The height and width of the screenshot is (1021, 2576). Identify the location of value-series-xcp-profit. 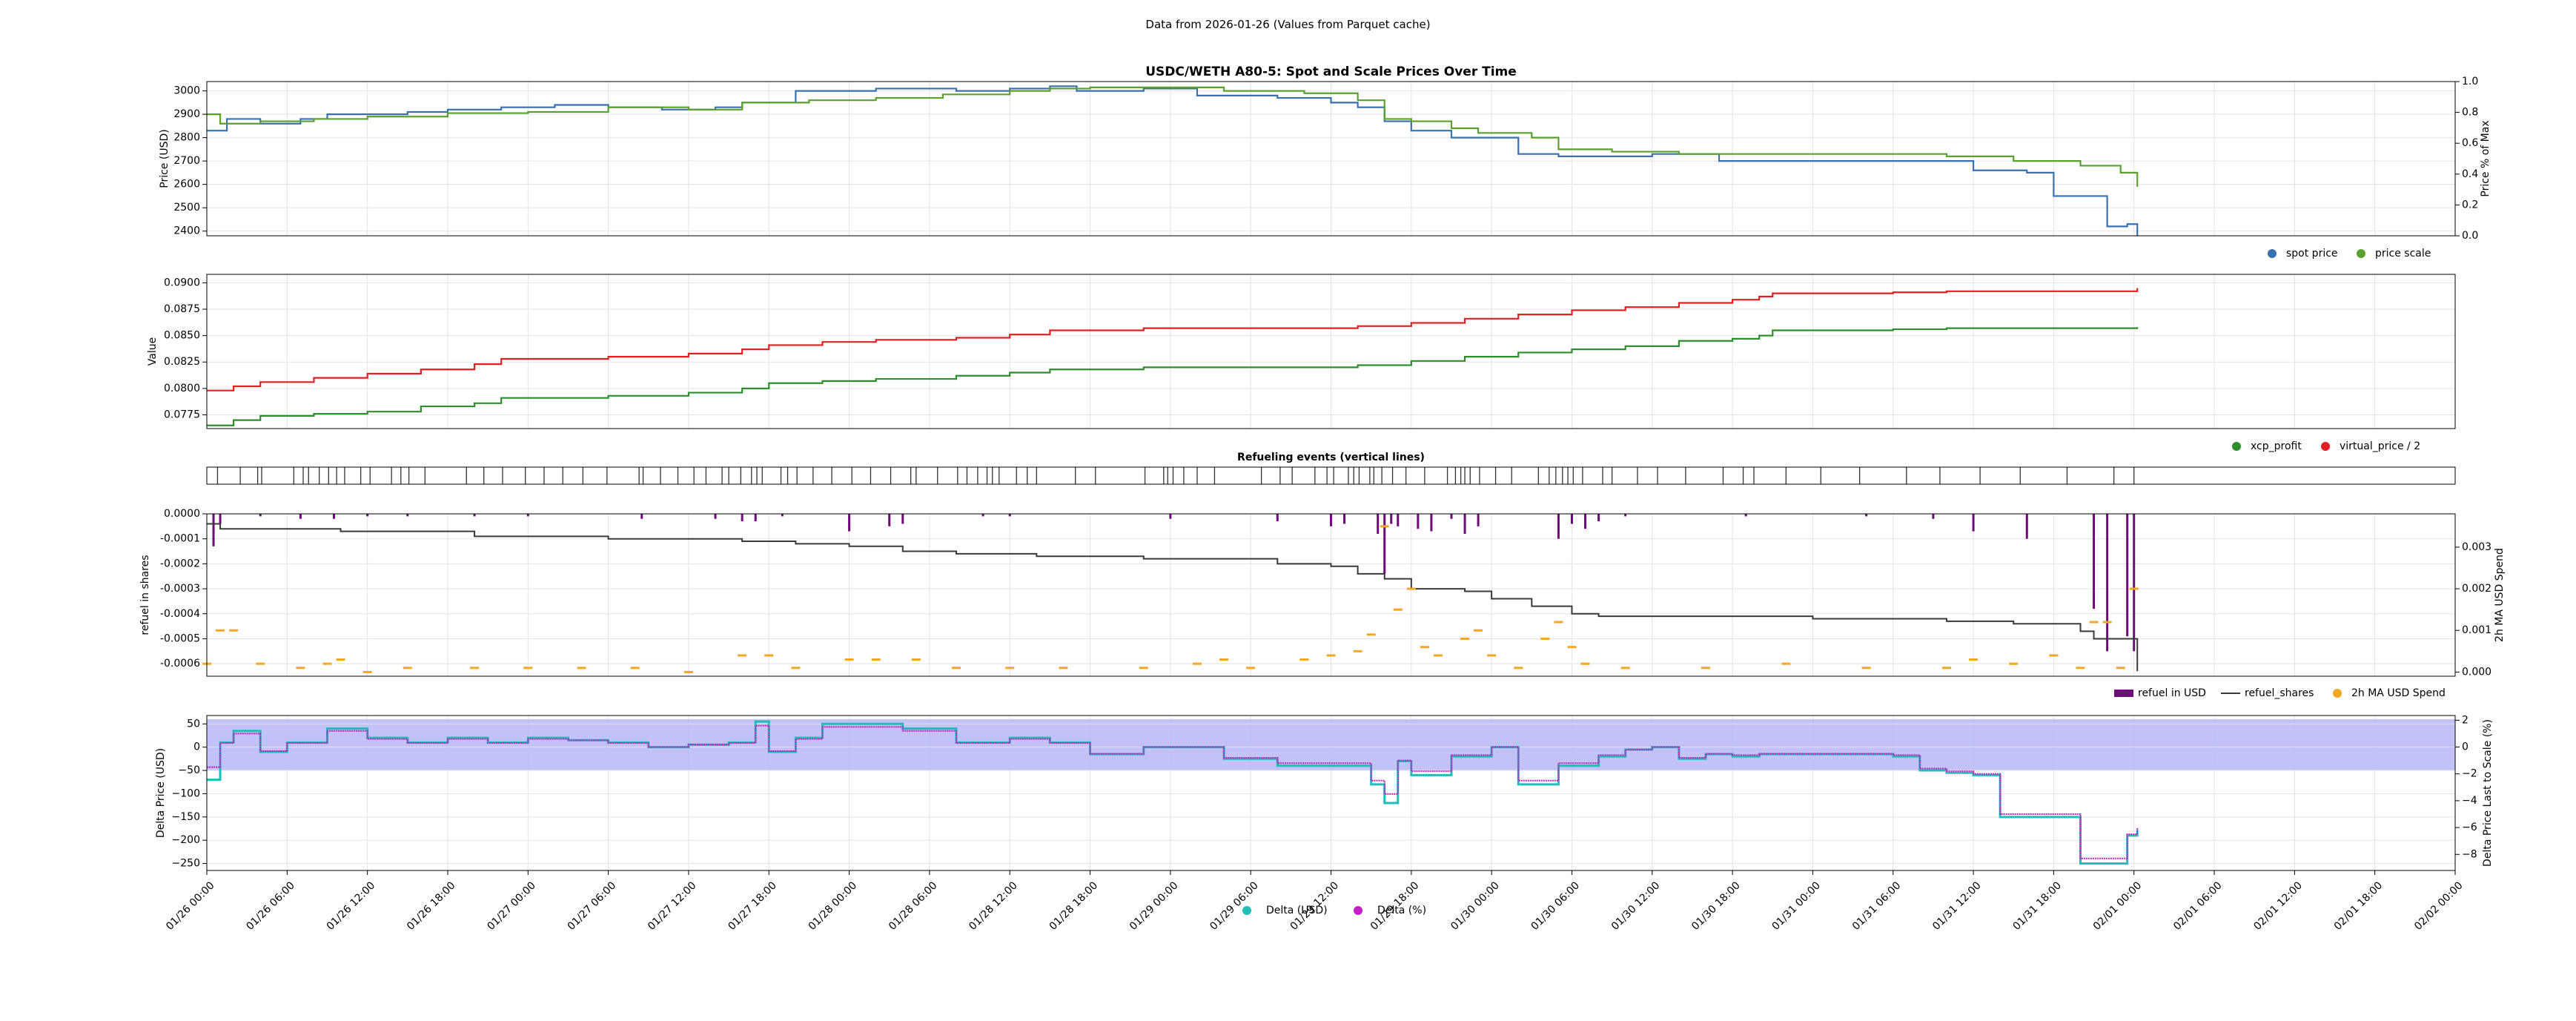
(1173, 376).